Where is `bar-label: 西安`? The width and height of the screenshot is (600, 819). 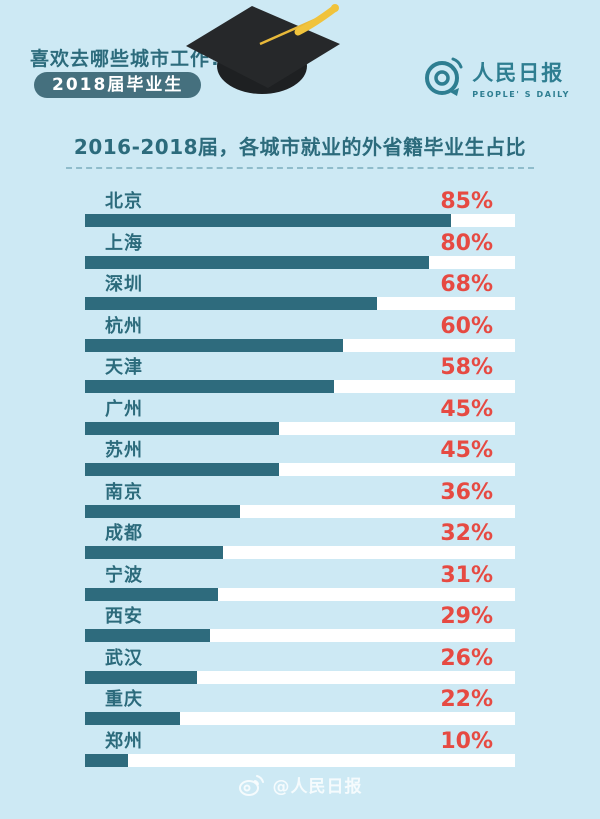
bar-label: 西安 is located at coordinates (124, 616).